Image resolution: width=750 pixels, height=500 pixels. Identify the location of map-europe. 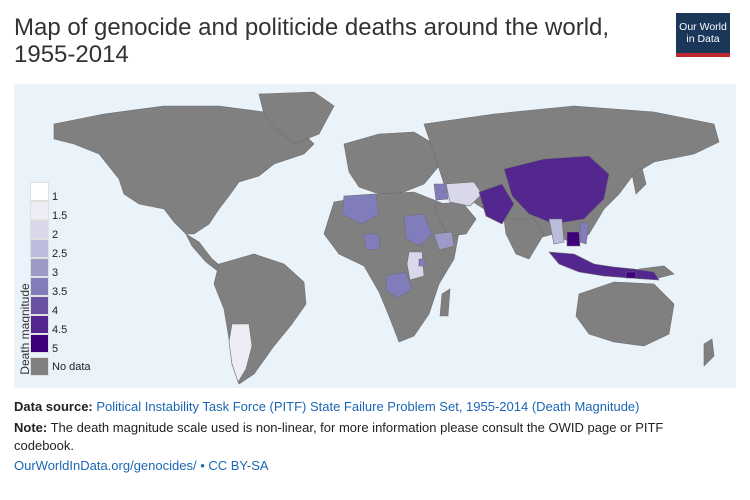
(391, 163).